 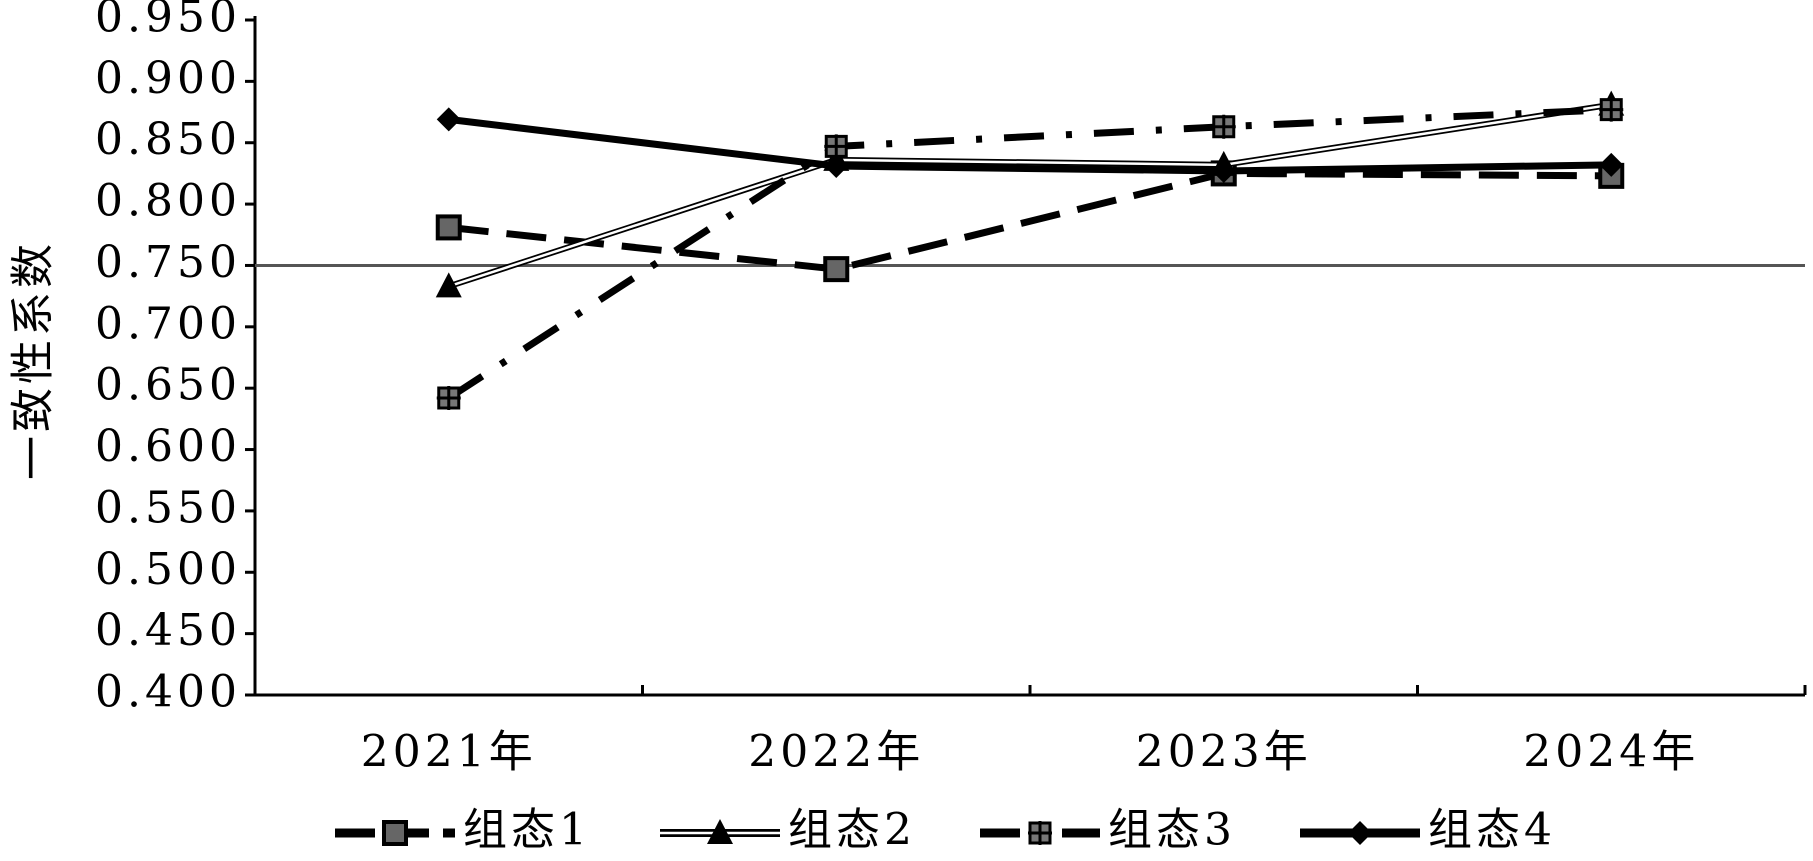 What do you see at coordinates (1224, 752) in the screenshot?
I see `x-tick-label: 2023年` at bounding box center [1224, 752].